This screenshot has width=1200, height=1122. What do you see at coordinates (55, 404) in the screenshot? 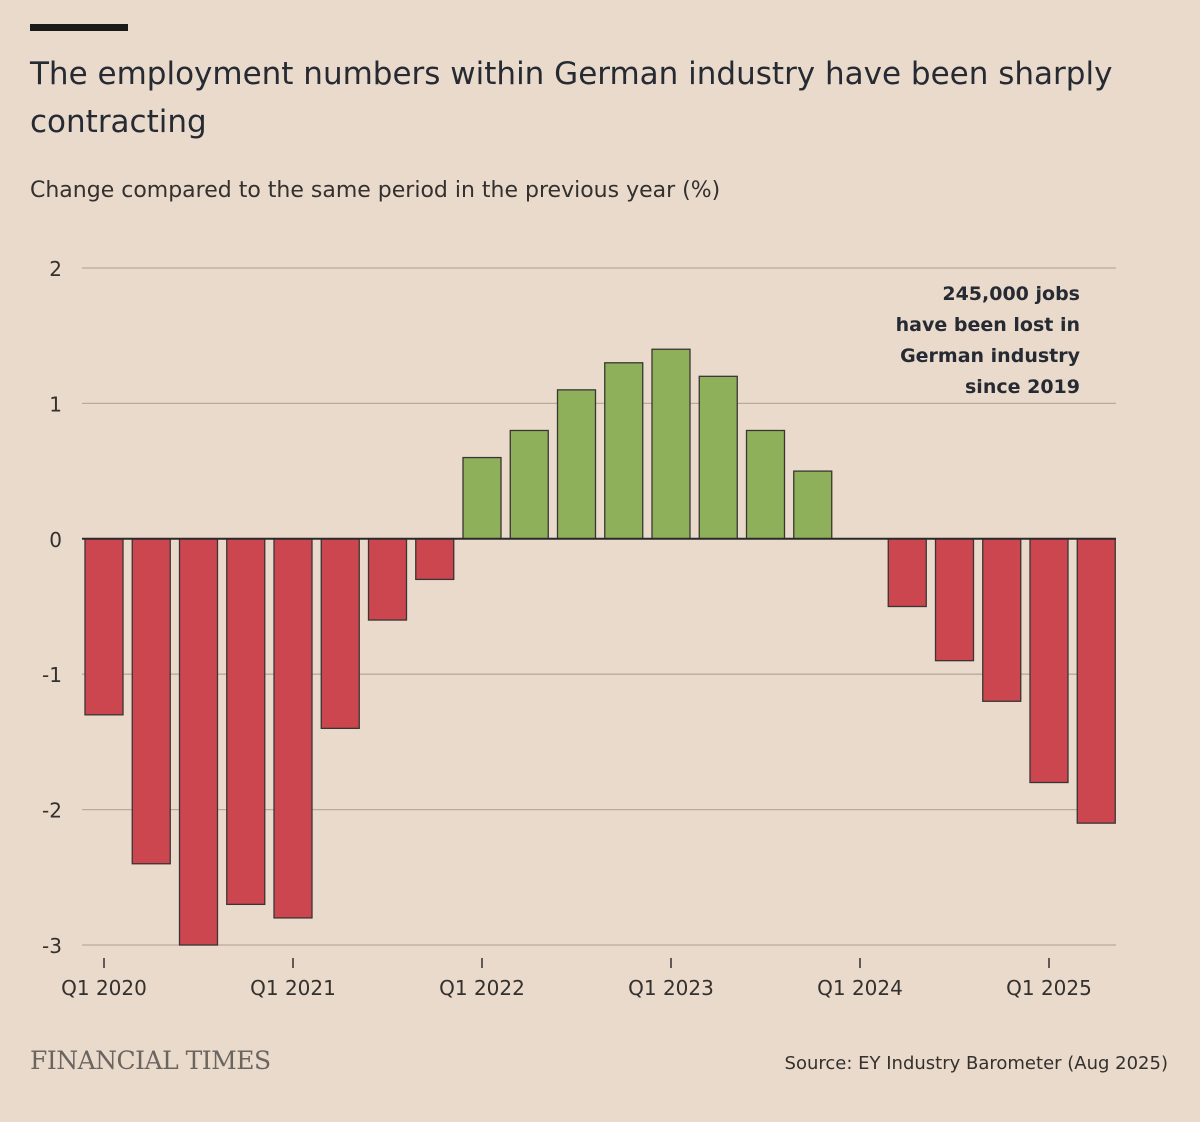
I see `y-tick-label: 1` at bounding box center [55, 404].